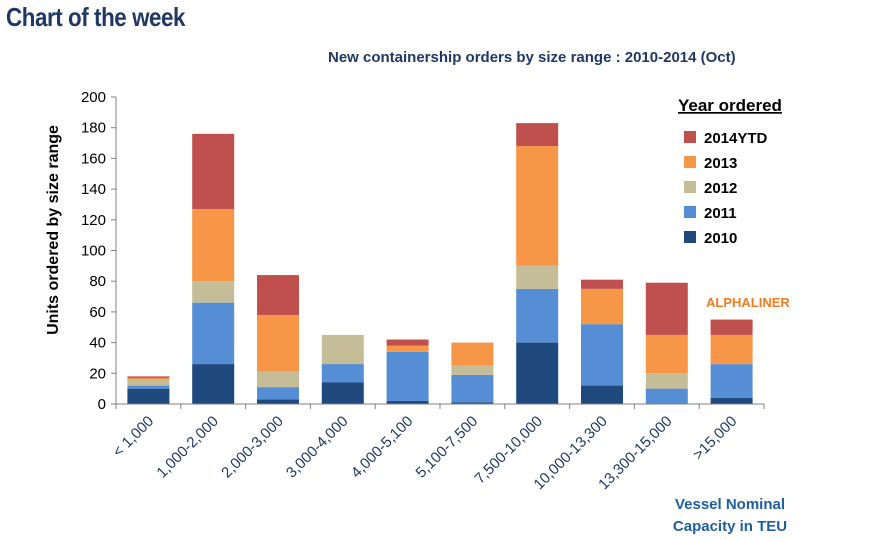 Image resolution: width=881 pixels, height=540 pixels. Describe the element at coordinates (187, 447) in the screenshot. I see `x-tick-label: 1,000-2,000` at that location.